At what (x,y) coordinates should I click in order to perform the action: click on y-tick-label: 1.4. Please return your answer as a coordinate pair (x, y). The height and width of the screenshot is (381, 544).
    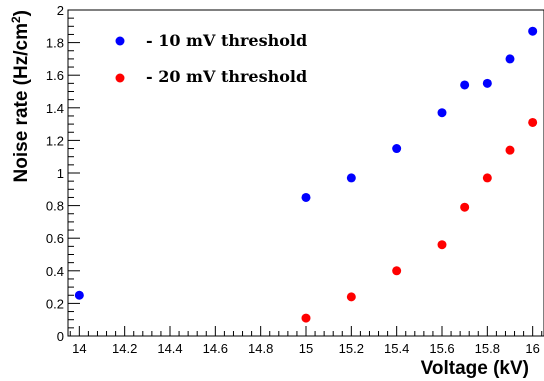
    Looking at the image, I should click on (55, 108).